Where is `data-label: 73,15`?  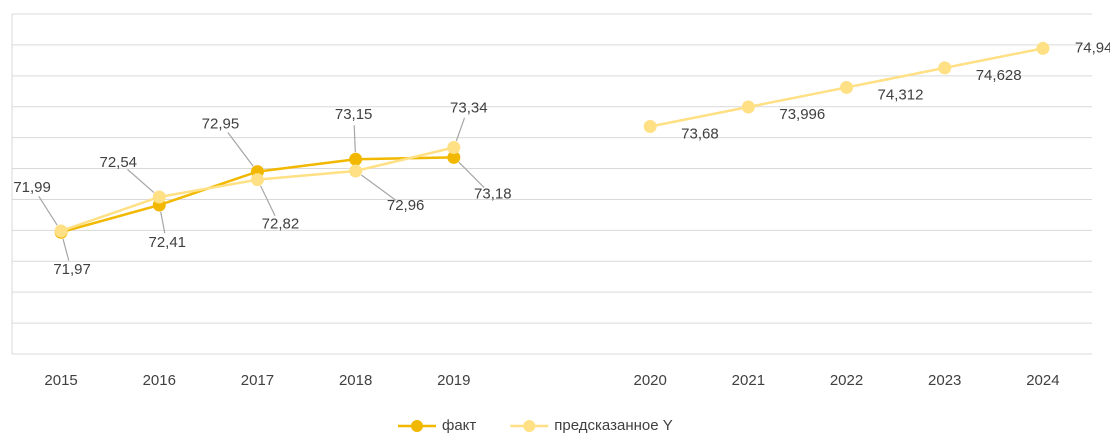
data-label: 73,15 is located at coordinates (354, 114).